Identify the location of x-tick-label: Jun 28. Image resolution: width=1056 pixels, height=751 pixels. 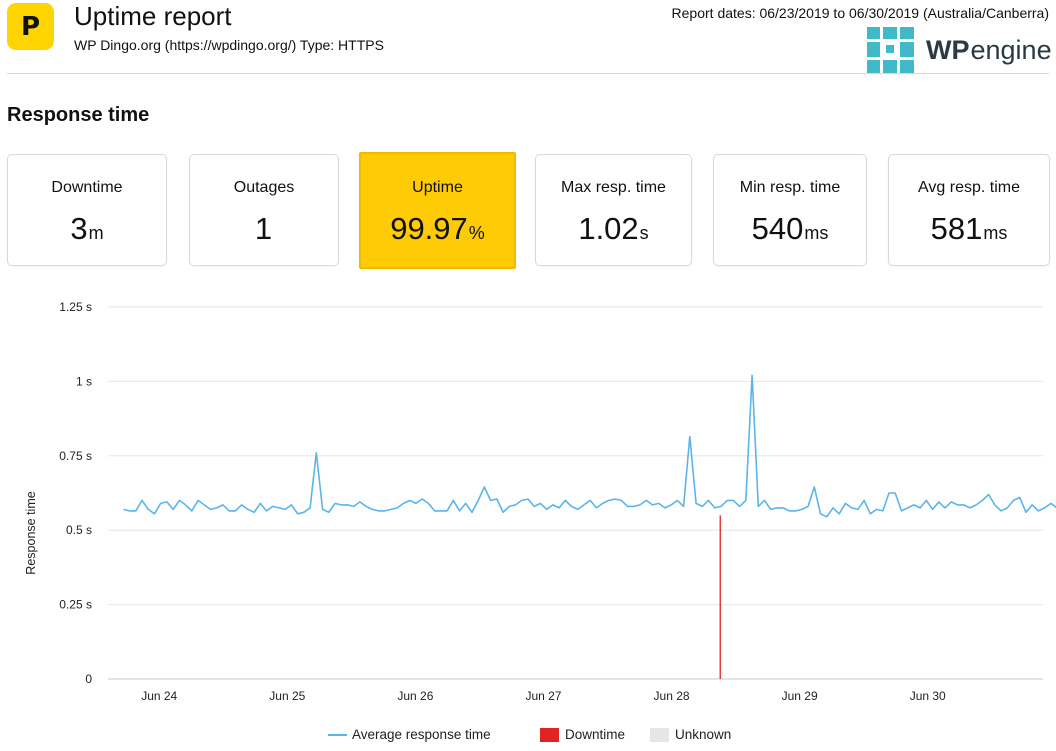
(672, 696).